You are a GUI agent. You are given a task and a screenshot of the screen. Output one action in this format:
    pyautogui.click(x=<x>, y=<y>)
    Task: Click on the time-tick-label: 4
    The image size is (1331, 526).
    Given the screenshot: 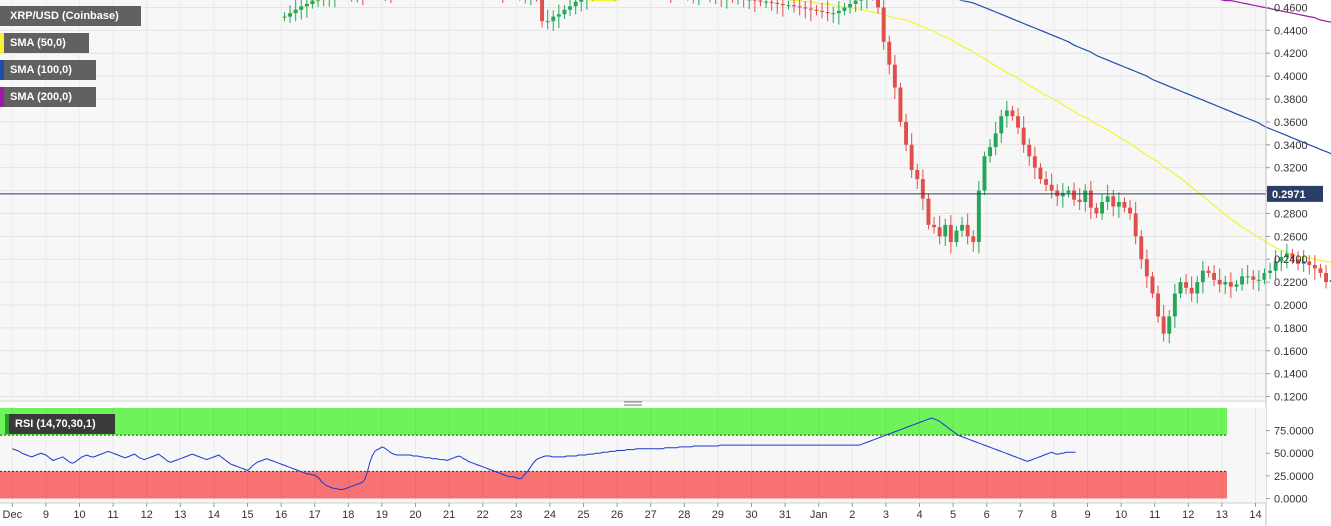 What is the action you would take?
    pyautogui.click(x=919, y=515)
    